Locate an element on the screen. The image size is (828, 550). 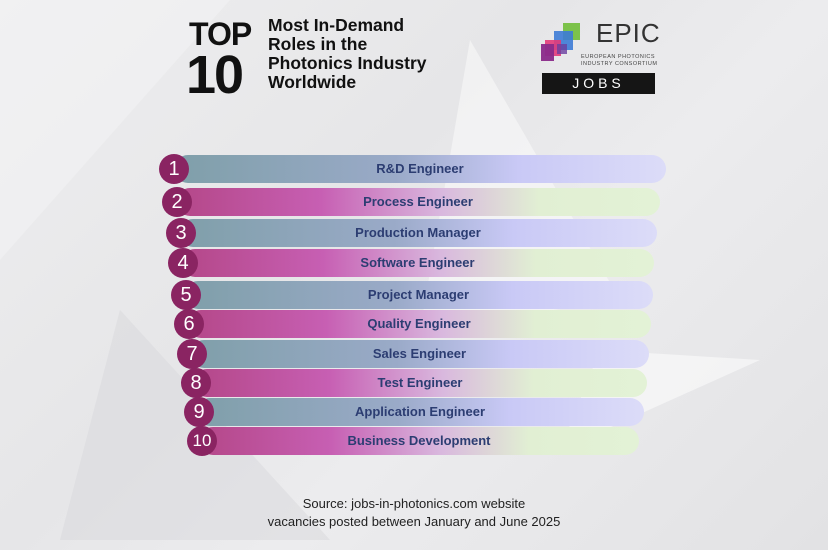
list-item: Test Engineer is located at coordinates (420, 383).